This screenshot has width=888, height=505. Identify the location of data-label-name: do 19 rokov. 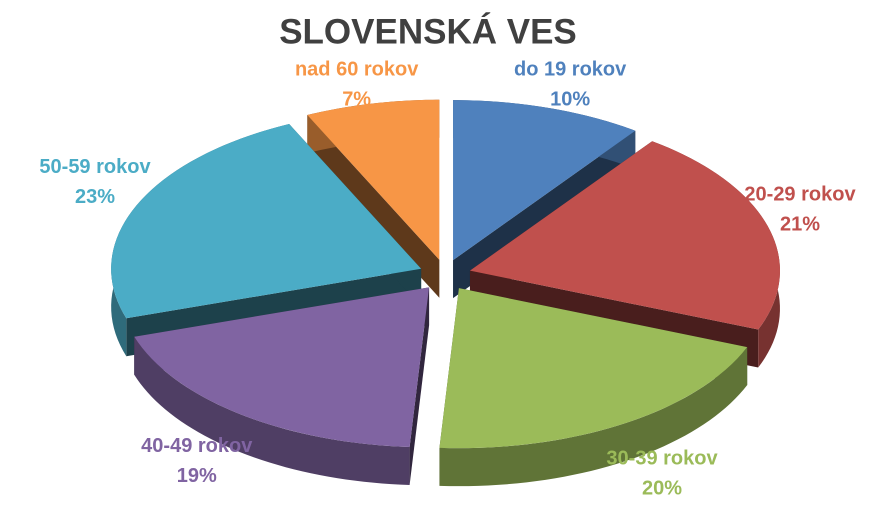
(570, 69).